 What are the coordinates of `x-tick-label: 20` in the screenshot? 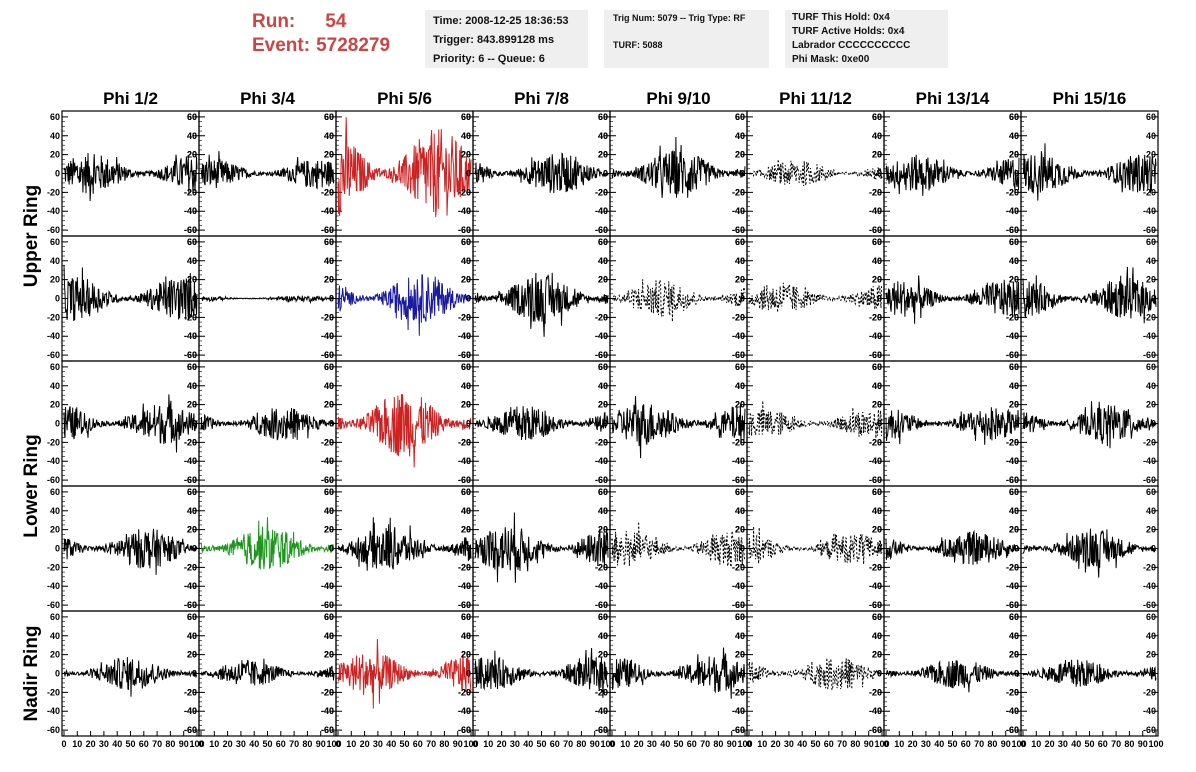 It's located at (776, 744).